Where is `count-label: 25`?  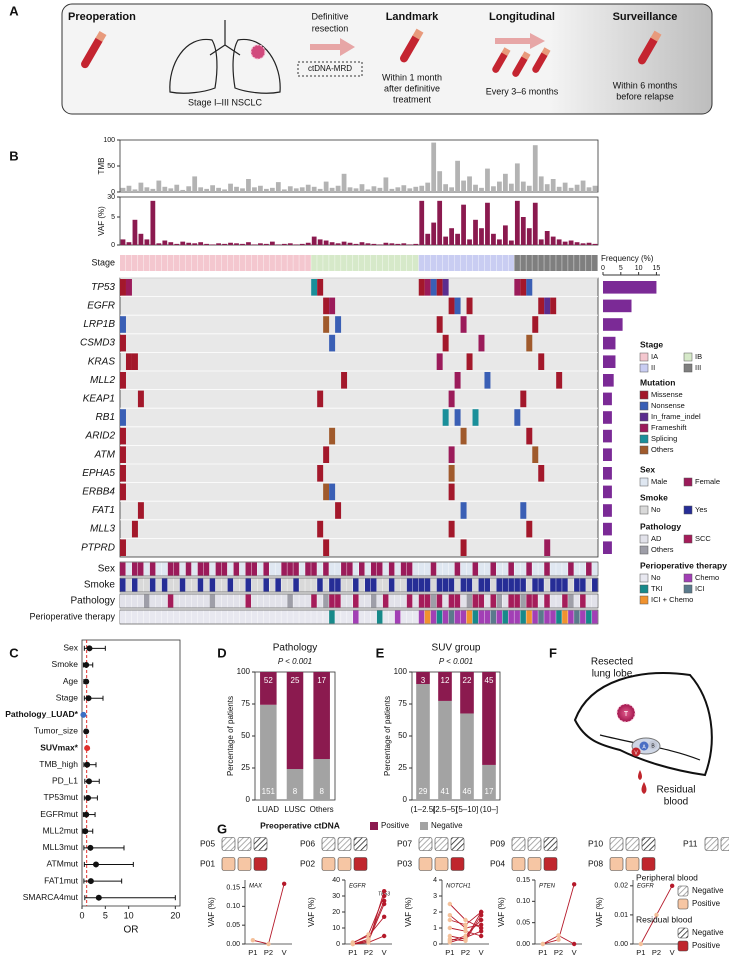
count-label: 25 is located at coordinates (295, 680).